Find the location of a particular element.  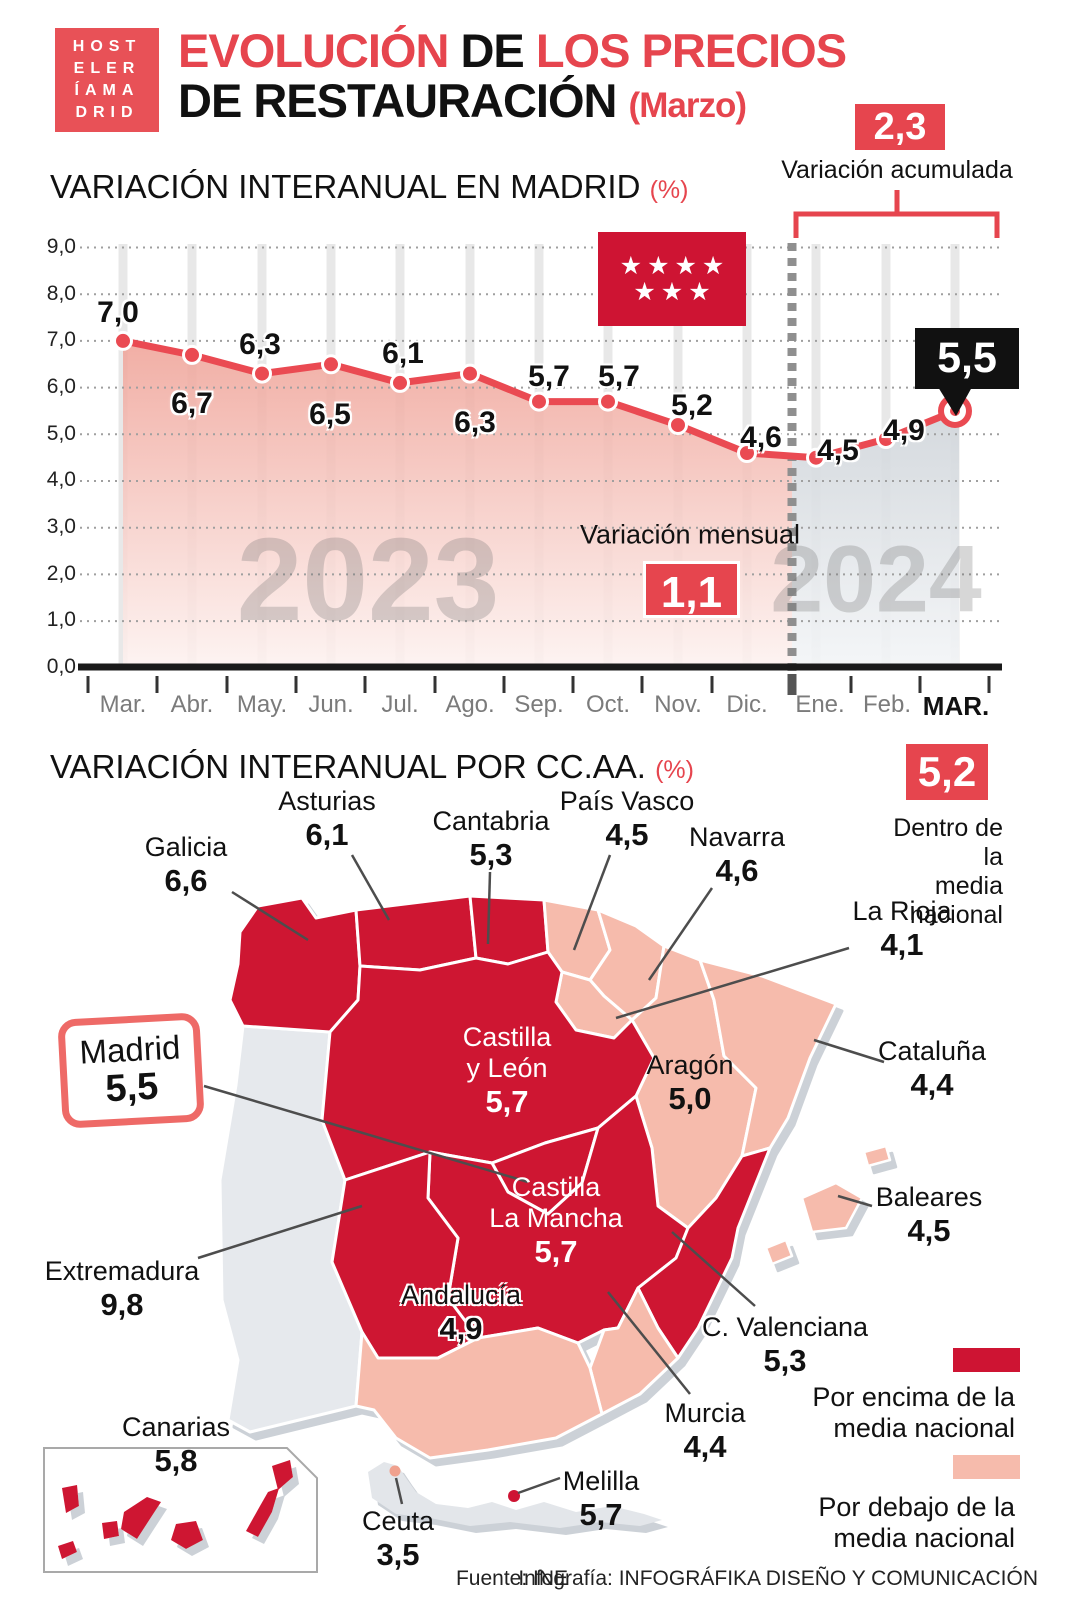

label-cantabria: Cantabria 5,3 is located at coordinates (490, 839).